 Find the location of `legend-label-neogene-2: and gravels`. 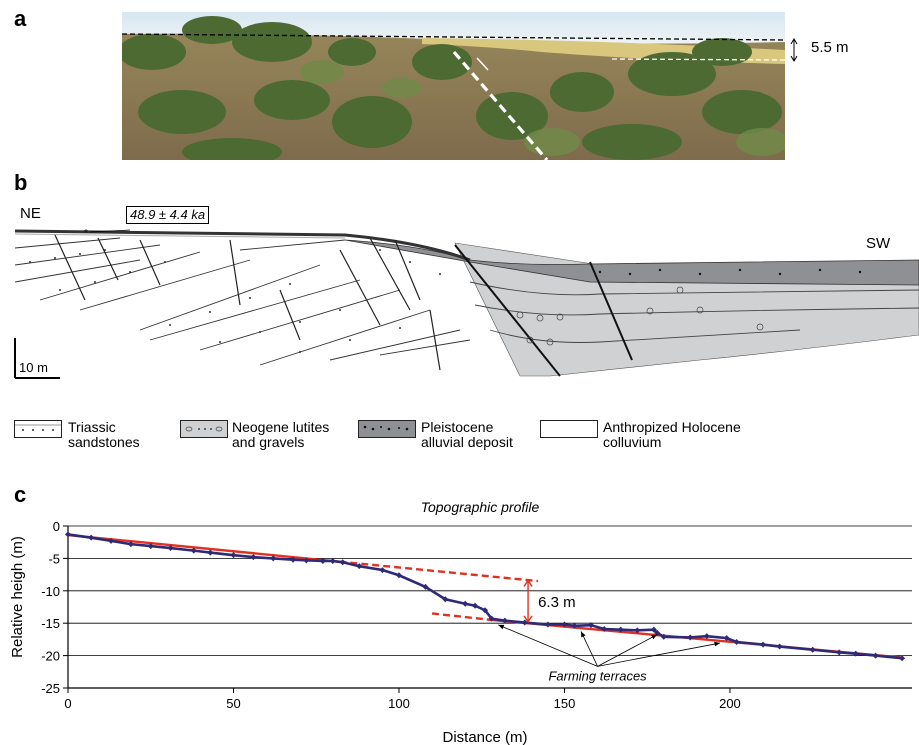

legend-label-neogene-2: and gravels is located at coordinates (268, 442).